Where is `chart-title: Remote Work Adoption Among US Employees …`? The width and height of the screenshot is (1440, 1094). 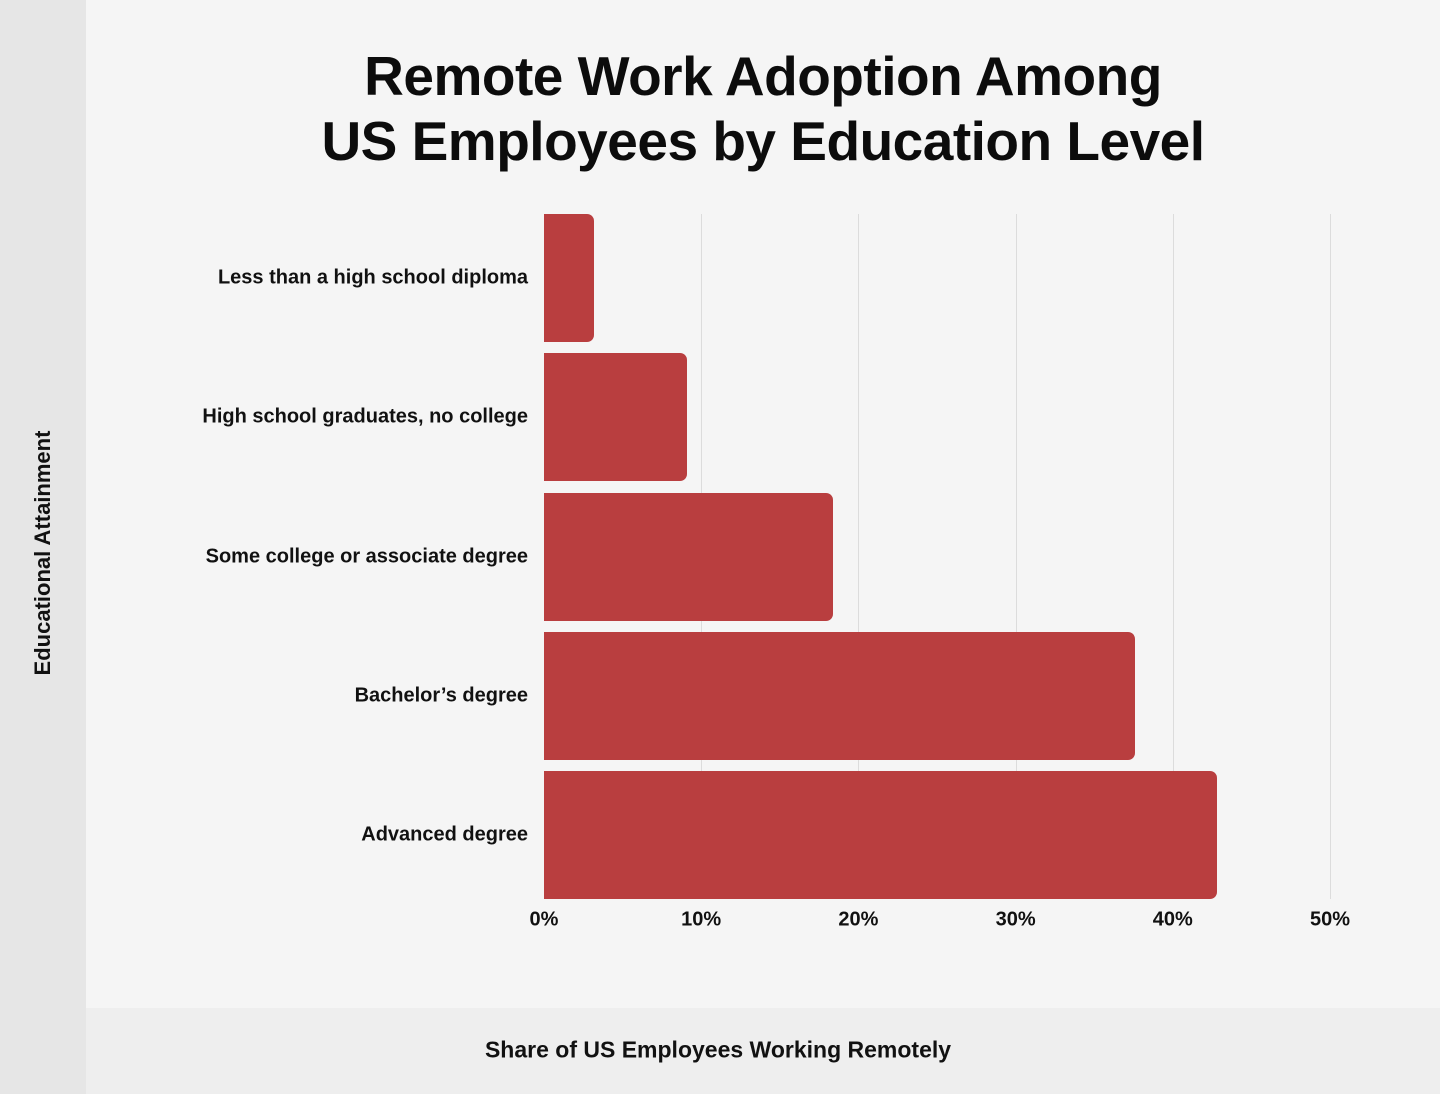 chart-title: Remote Work Adoption Among US Employees … is located at coordinates (763, 109).